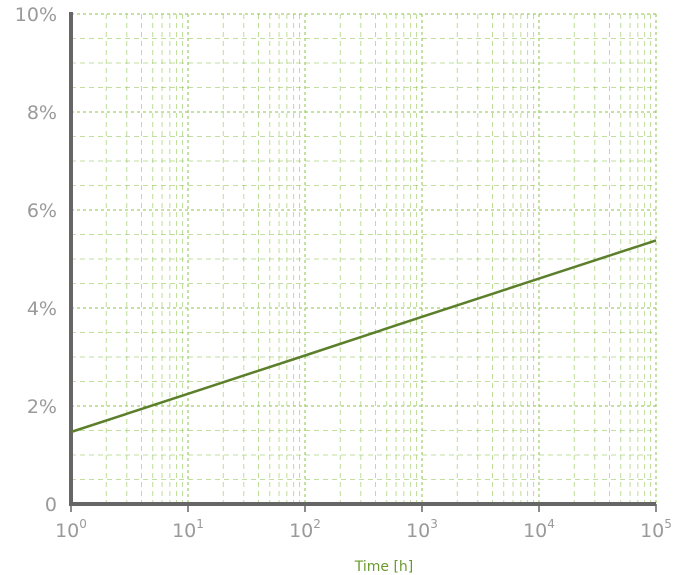  Describe the element at coordinates (317, 524) in the screenshot. I see `x-tick-exponent: 2` at that location.